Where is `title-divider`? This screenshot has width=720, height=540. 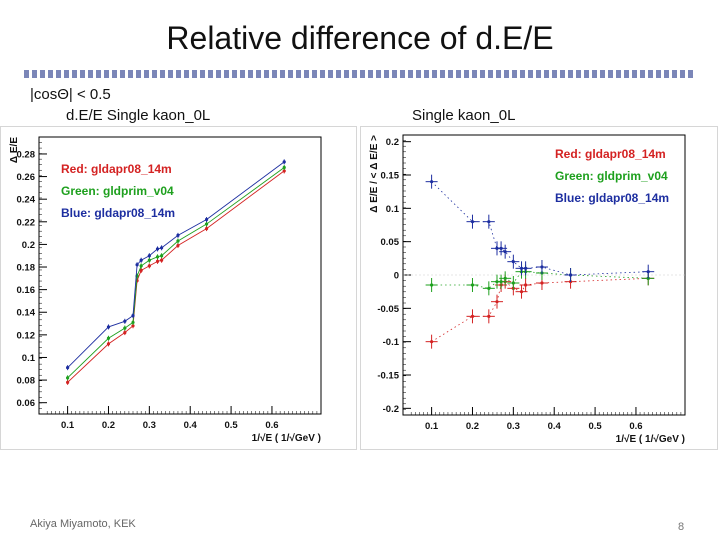 title-divider is located at coordinates (359, 74).